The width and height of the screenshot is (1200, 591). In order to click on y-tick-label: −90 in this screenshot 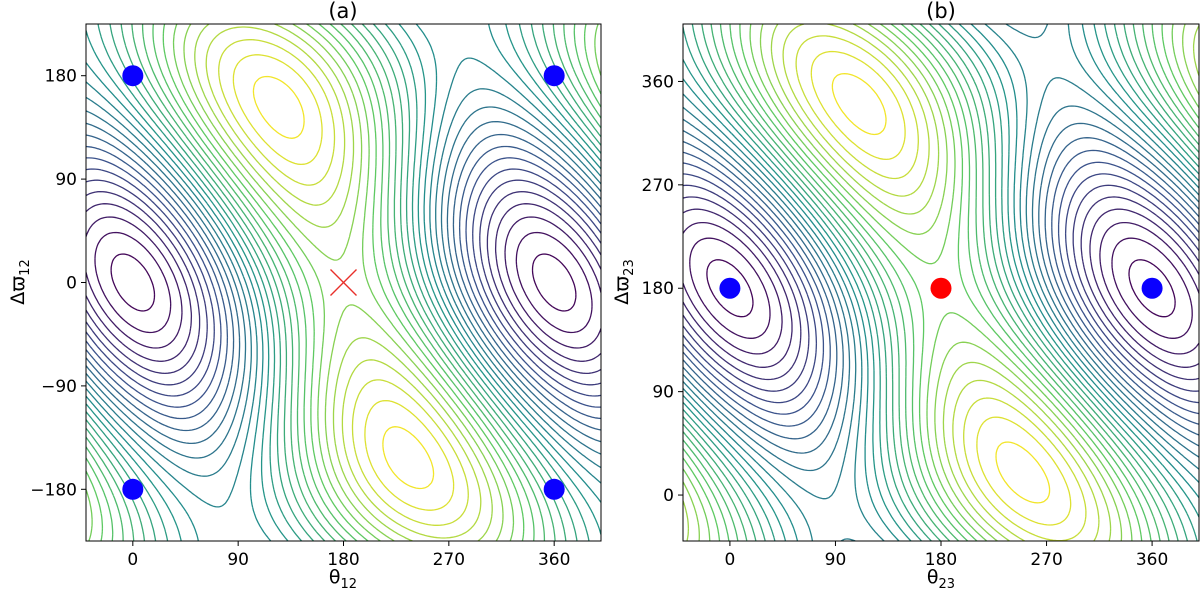, I will do `click(59, 387)`.